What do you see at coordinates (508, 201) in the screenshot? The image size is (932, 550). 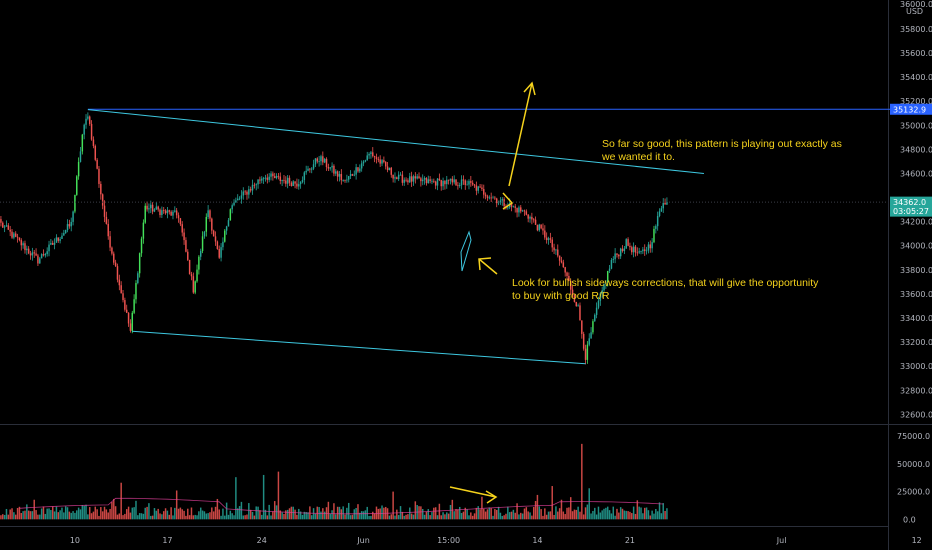 I see `pointer-arrow-upper` at bounding box center [508, 201].